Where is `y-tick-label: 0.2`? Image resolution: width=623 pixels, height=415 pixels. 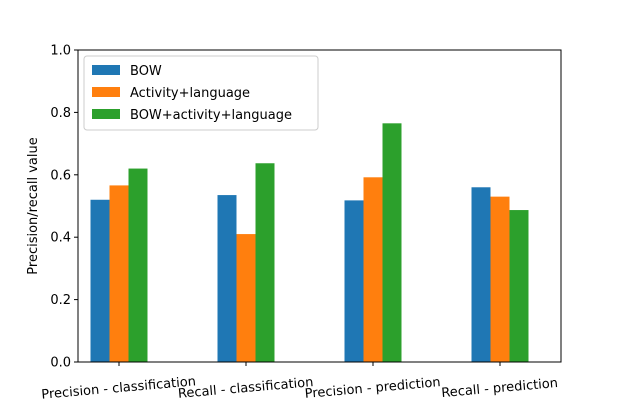 y-tick-label: 0.2 is located at coordinates (60, 300).